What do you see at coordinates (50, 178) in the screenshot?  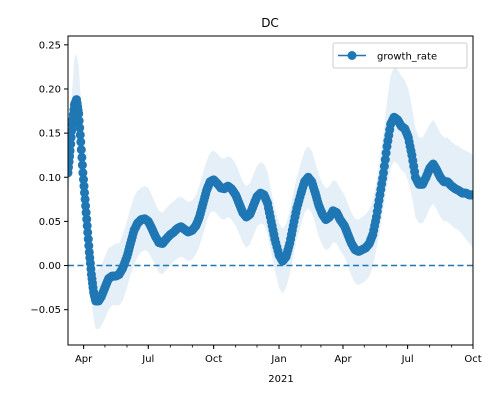 I see `y-tick-label: 0.10` at bounding box center [50, 178].